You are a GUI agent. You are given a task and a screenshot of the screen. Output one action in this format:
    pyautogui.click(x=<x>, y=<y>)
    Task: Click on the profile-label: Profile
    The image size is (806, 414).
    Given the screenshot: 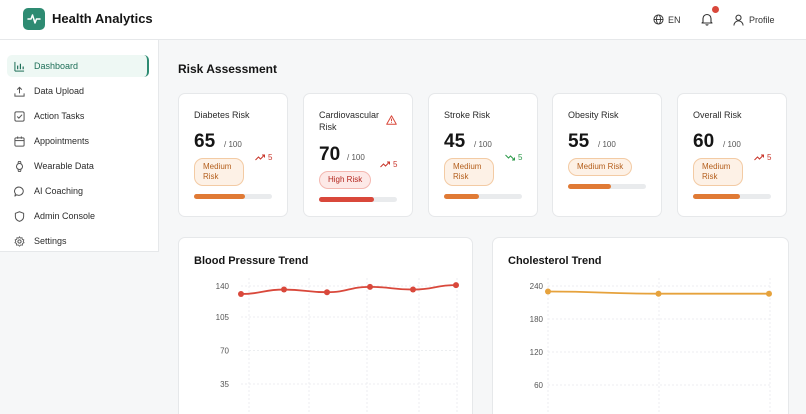 What is the action you would take?
    pyautogui.click(x=762, y=19)
    